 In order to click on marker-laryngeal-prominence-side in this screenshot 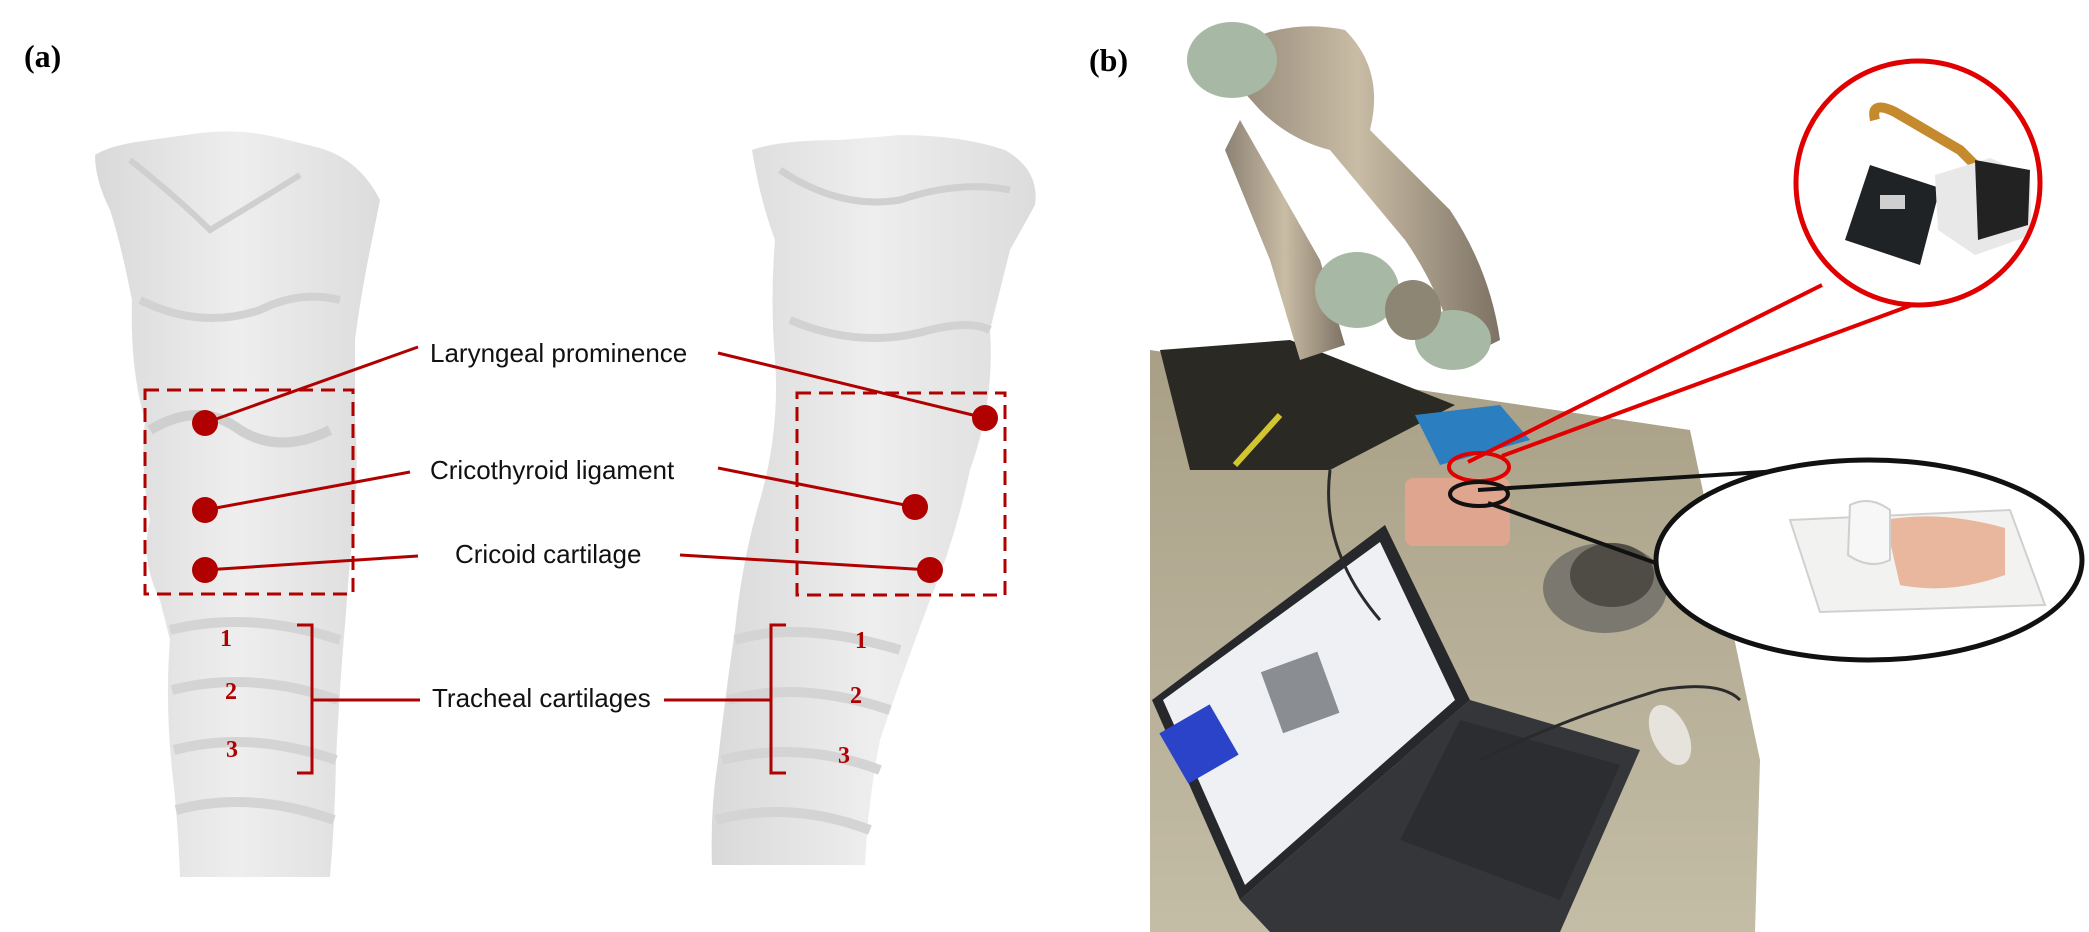, I will do `click(985, 418)`.